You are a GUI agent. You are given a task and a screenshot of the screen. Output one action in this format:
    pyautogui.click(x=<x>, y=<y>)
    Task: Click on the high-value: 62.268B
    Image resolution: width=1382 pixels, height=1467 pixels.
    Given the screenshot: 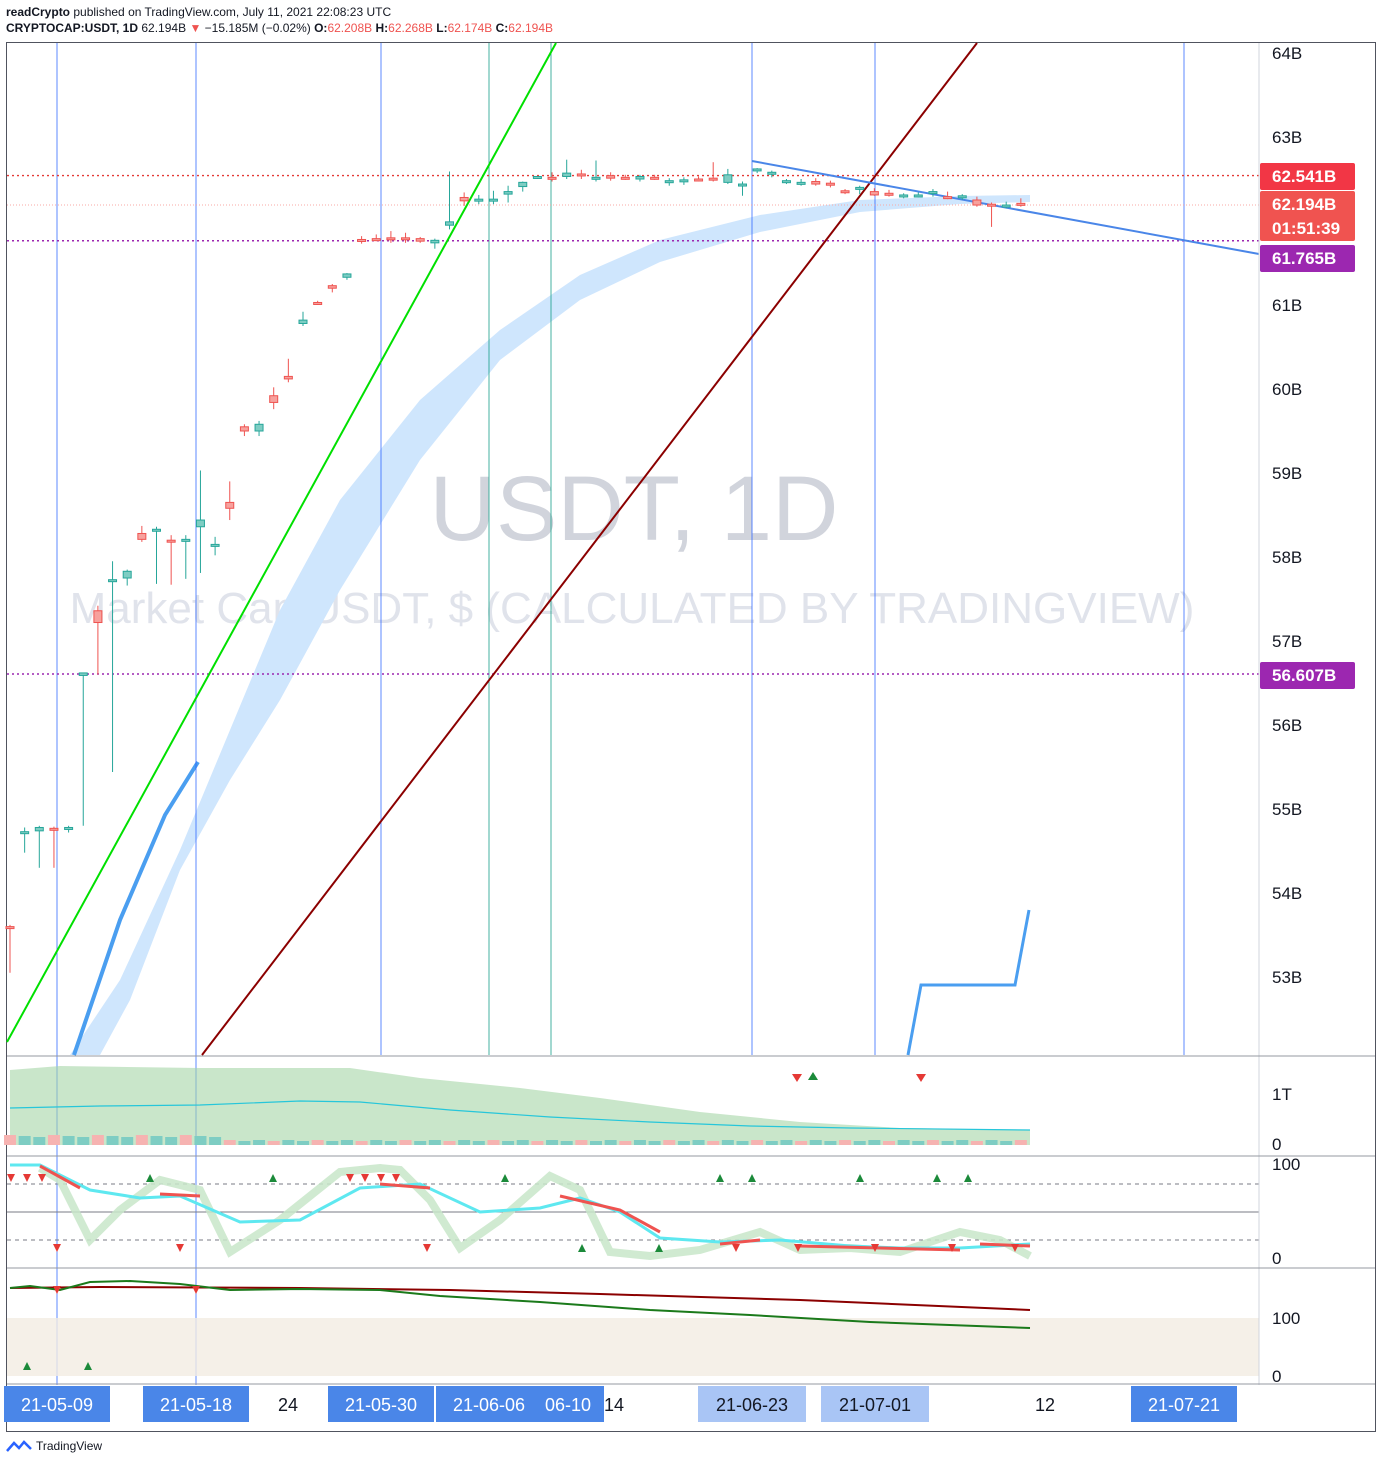 What is the action you would take?
    pyautogui.click(x=410, y=28)
    